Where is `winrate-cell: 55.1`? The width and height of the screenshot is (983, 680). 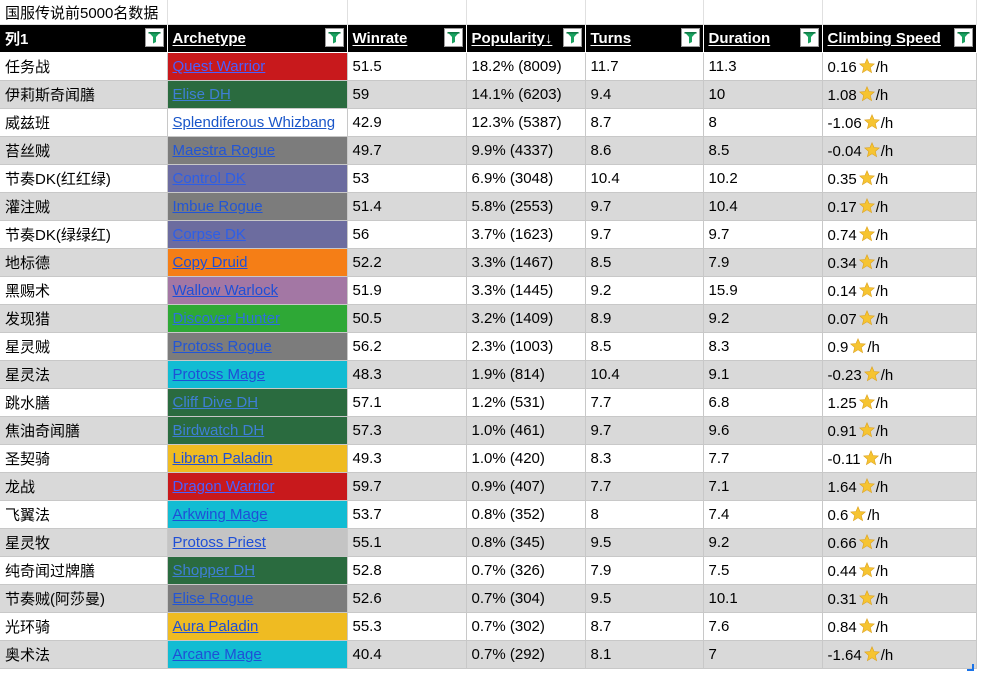 winrate-cell: 55.1 is located at coordinates (407, 542).